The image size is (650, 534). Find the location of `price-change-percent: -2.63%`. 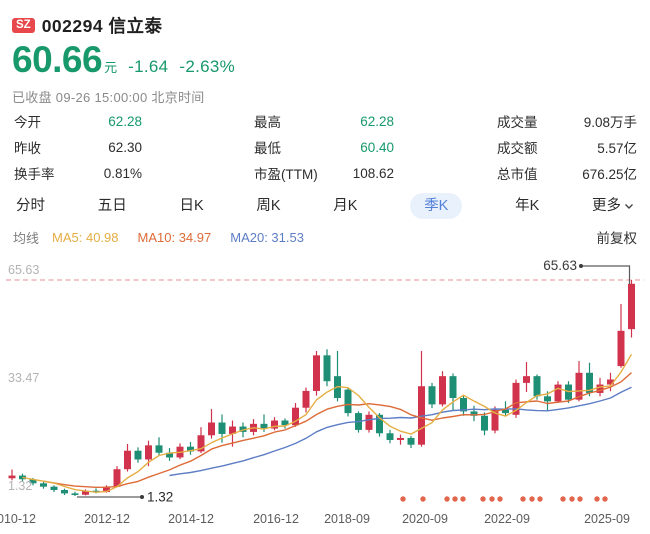

price-change-percent: -2.63% is located at coordinates (207, 66).